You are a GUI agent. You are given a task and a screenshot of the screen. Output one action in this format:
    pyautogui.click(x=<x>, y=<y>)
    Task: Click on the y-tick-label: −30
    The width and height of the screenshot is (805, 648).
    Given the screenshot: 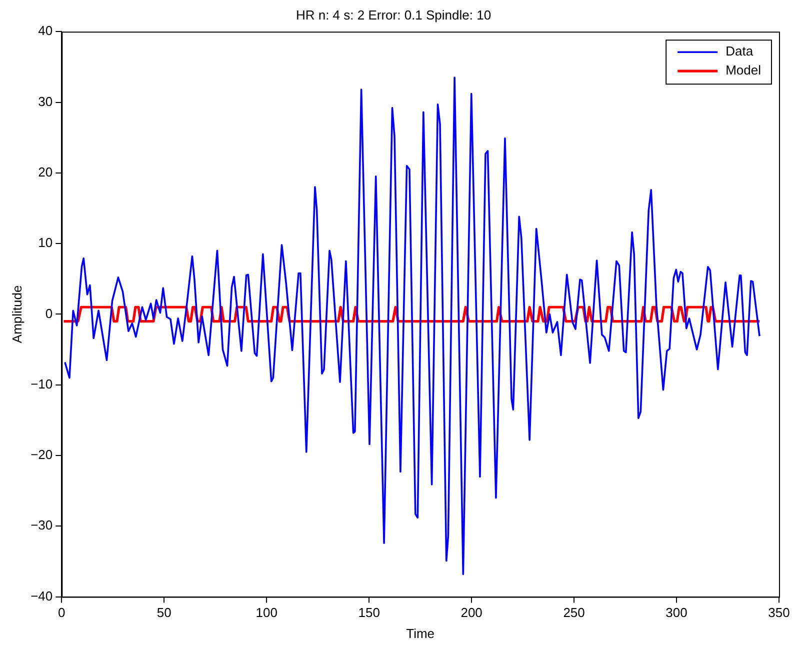 What is the action you would take?
    pyautogui.click(x=41, y=525)
    